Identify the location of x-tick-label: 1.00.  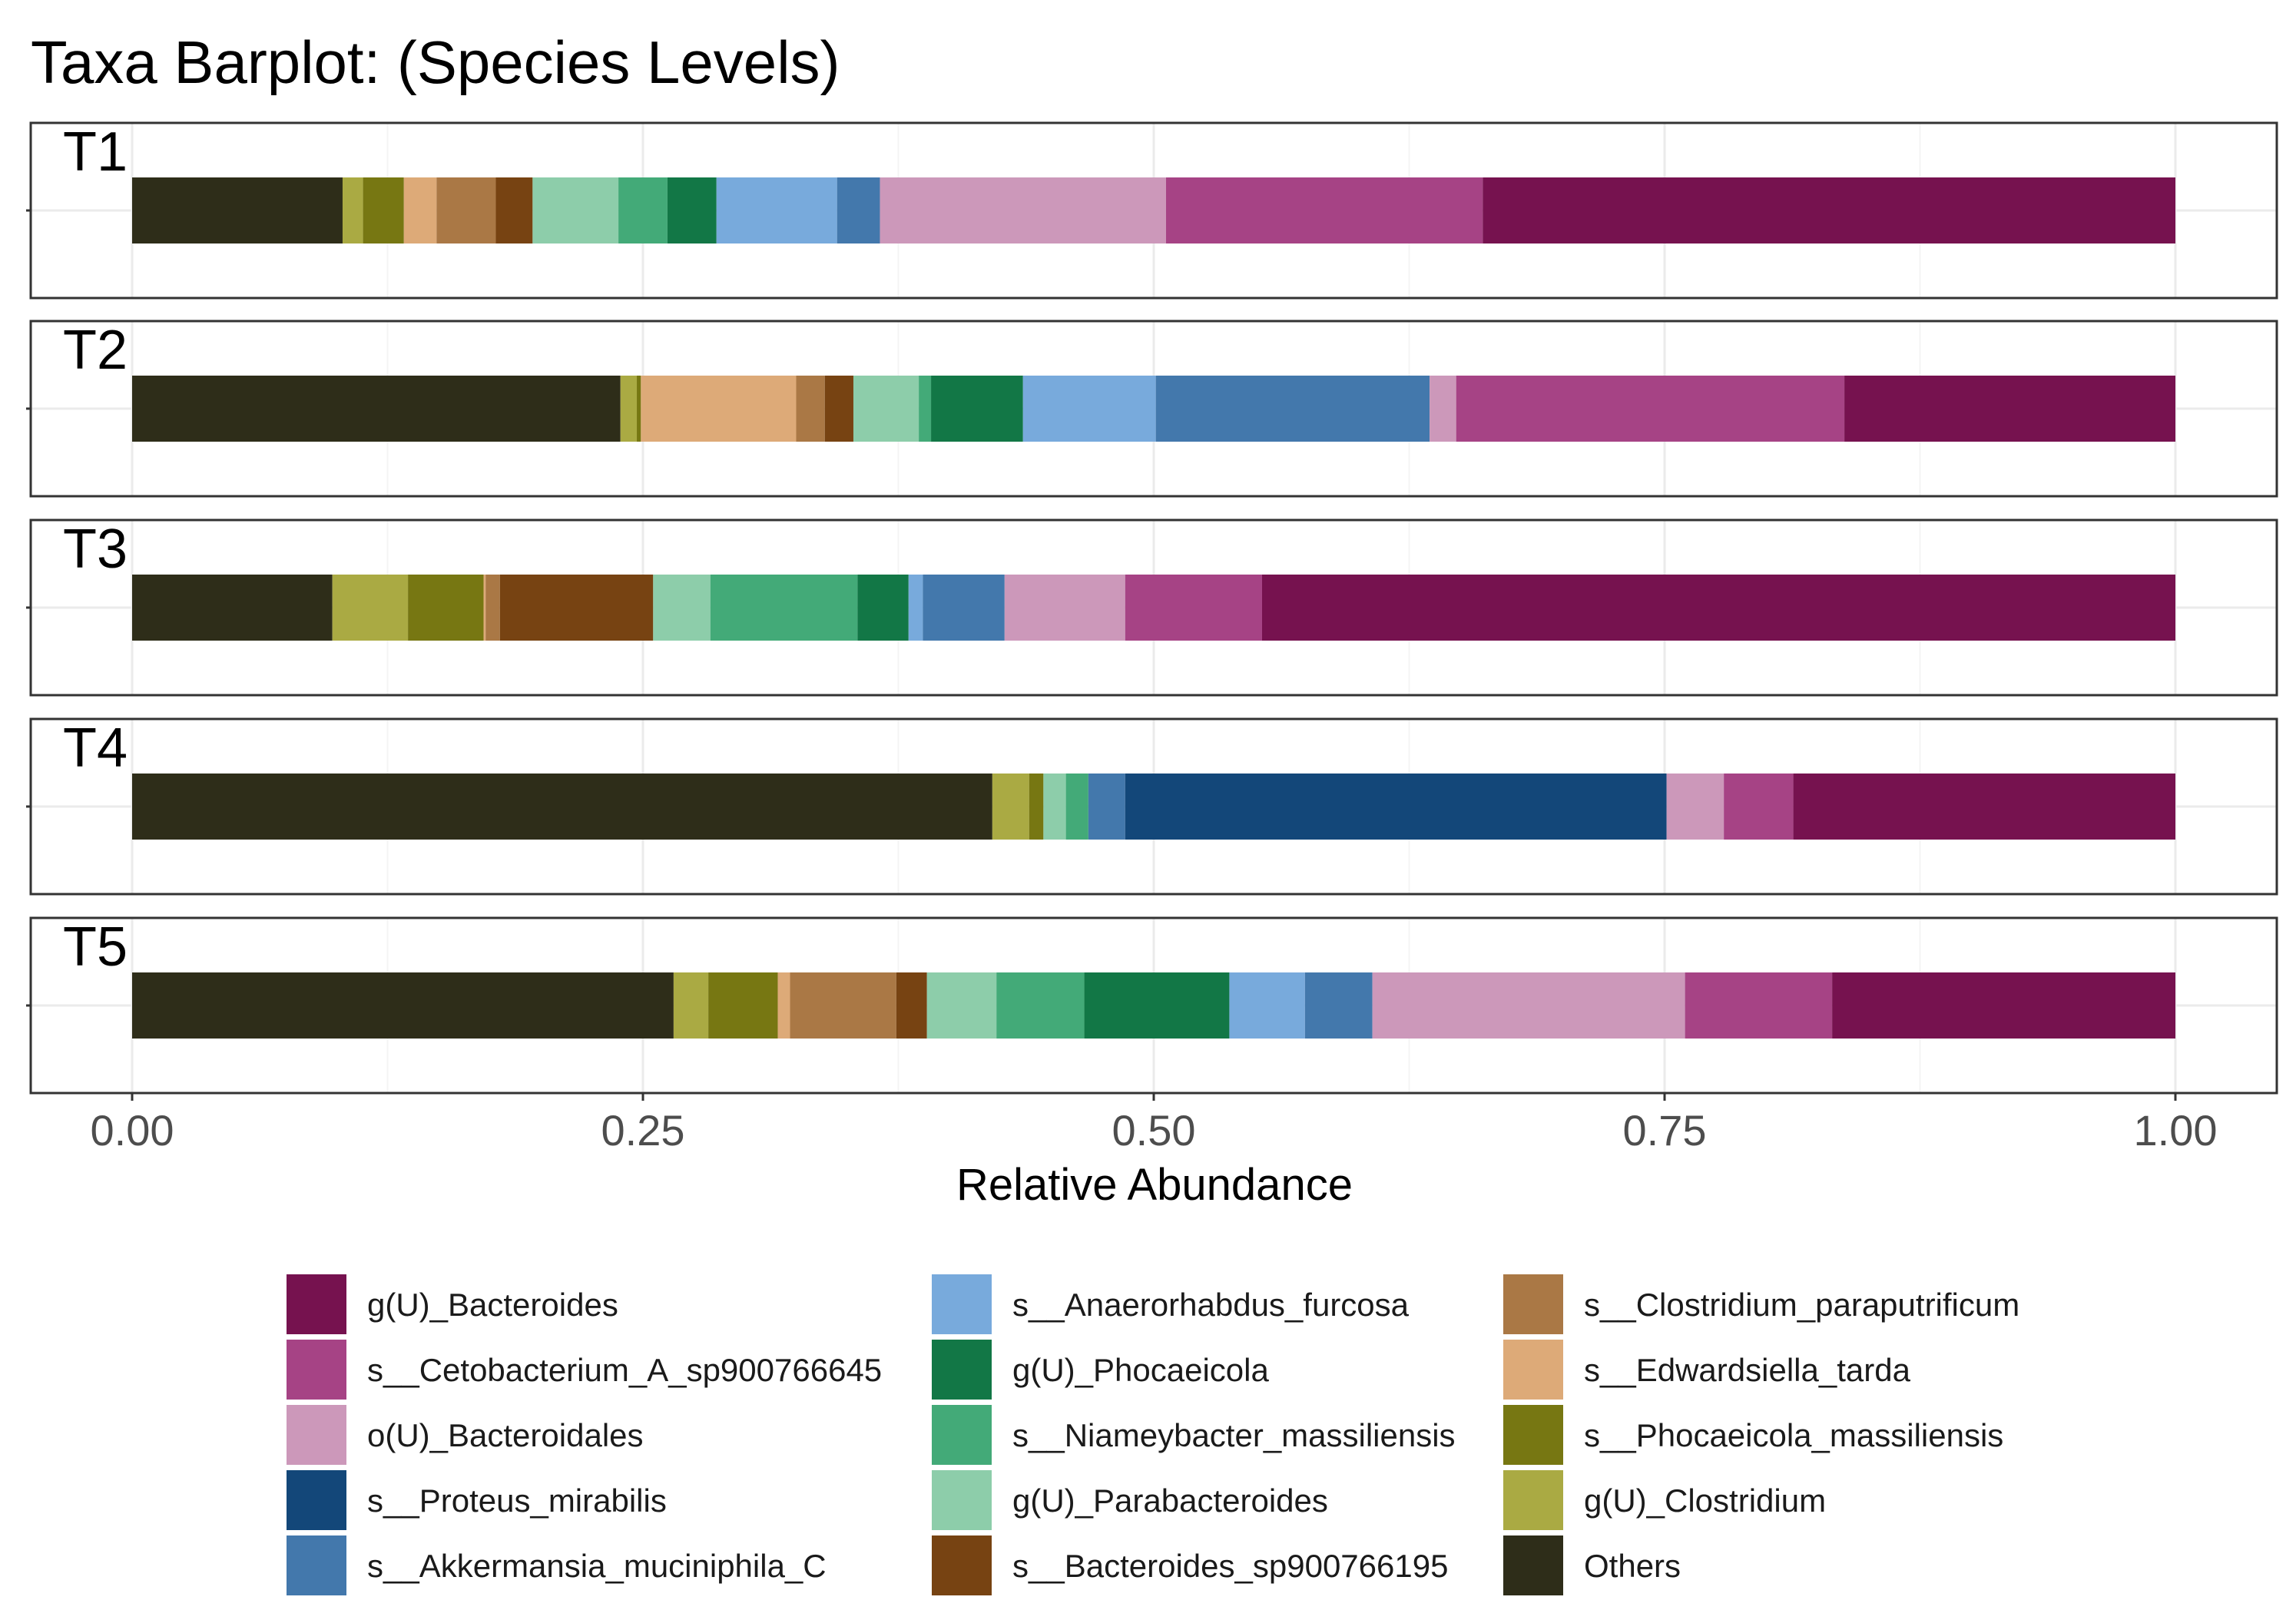
(2176, 1130).